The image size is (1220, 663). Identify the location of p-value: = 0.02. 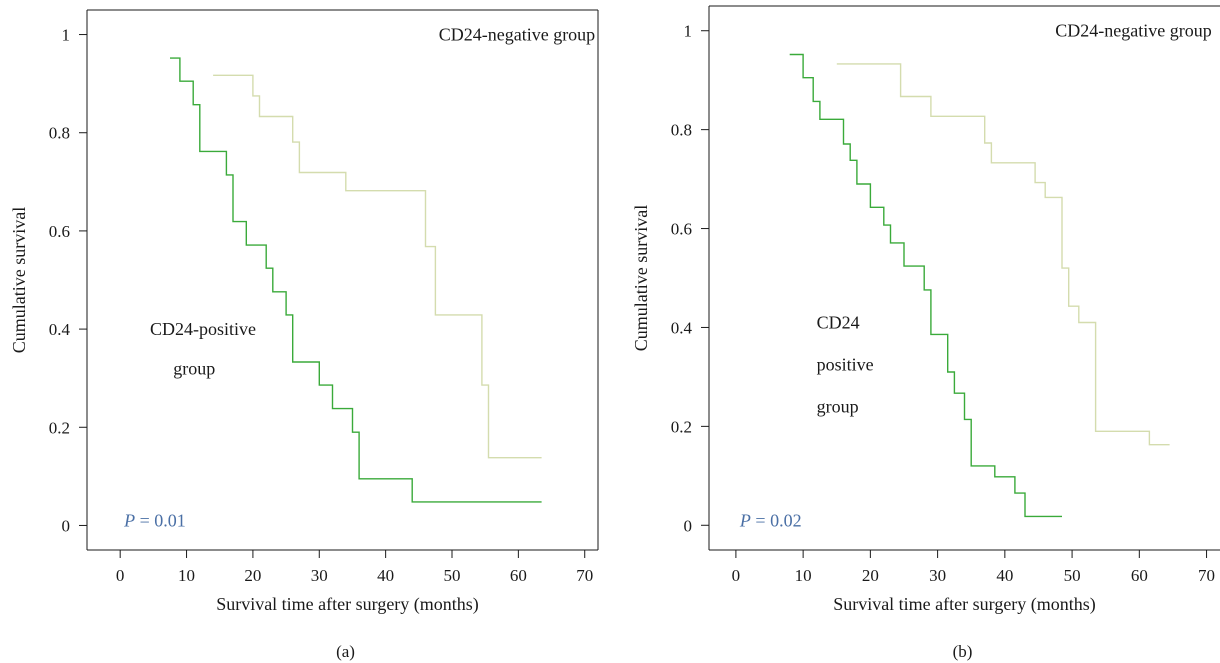
(776, 520).